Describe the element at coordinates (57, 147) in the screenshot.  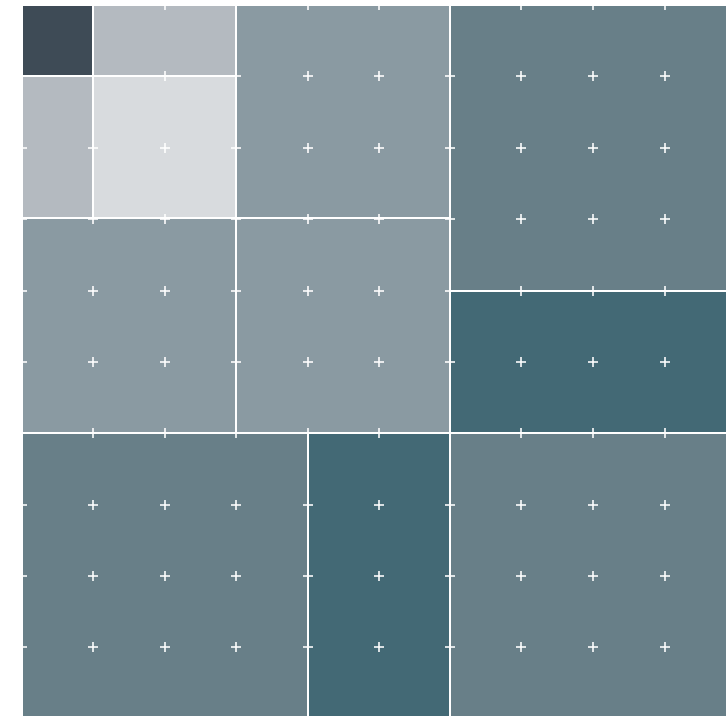
I see `tile-light-left` at that location.